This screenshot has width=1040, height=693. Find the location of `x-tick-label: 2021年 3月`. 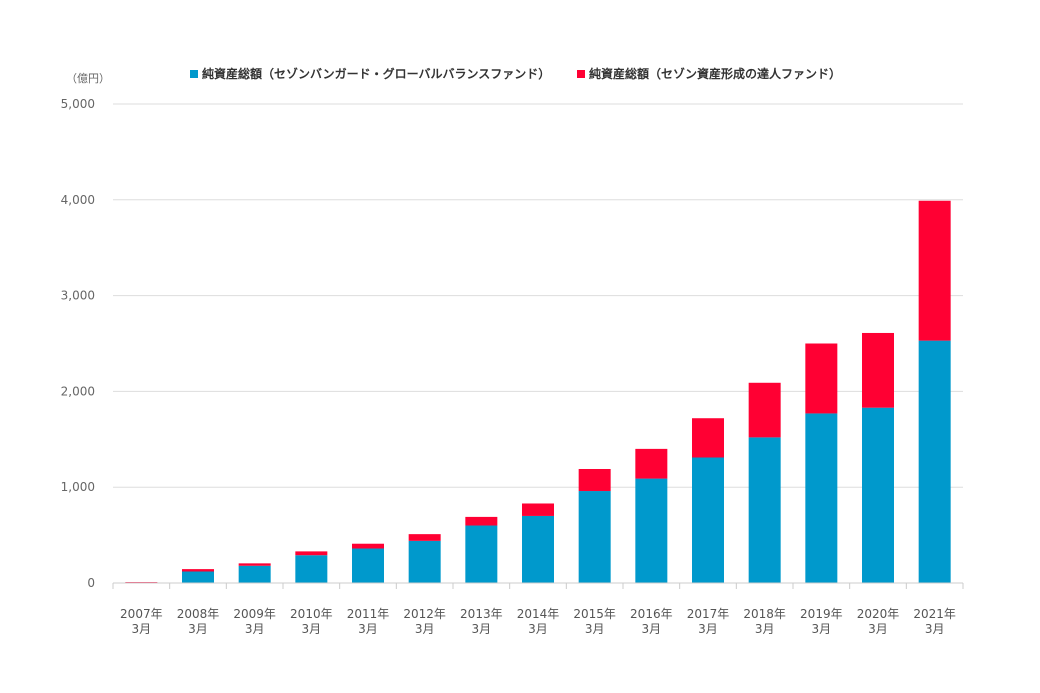

x-tick-label: 2021年 3月 is located at coordinates (934, 621).